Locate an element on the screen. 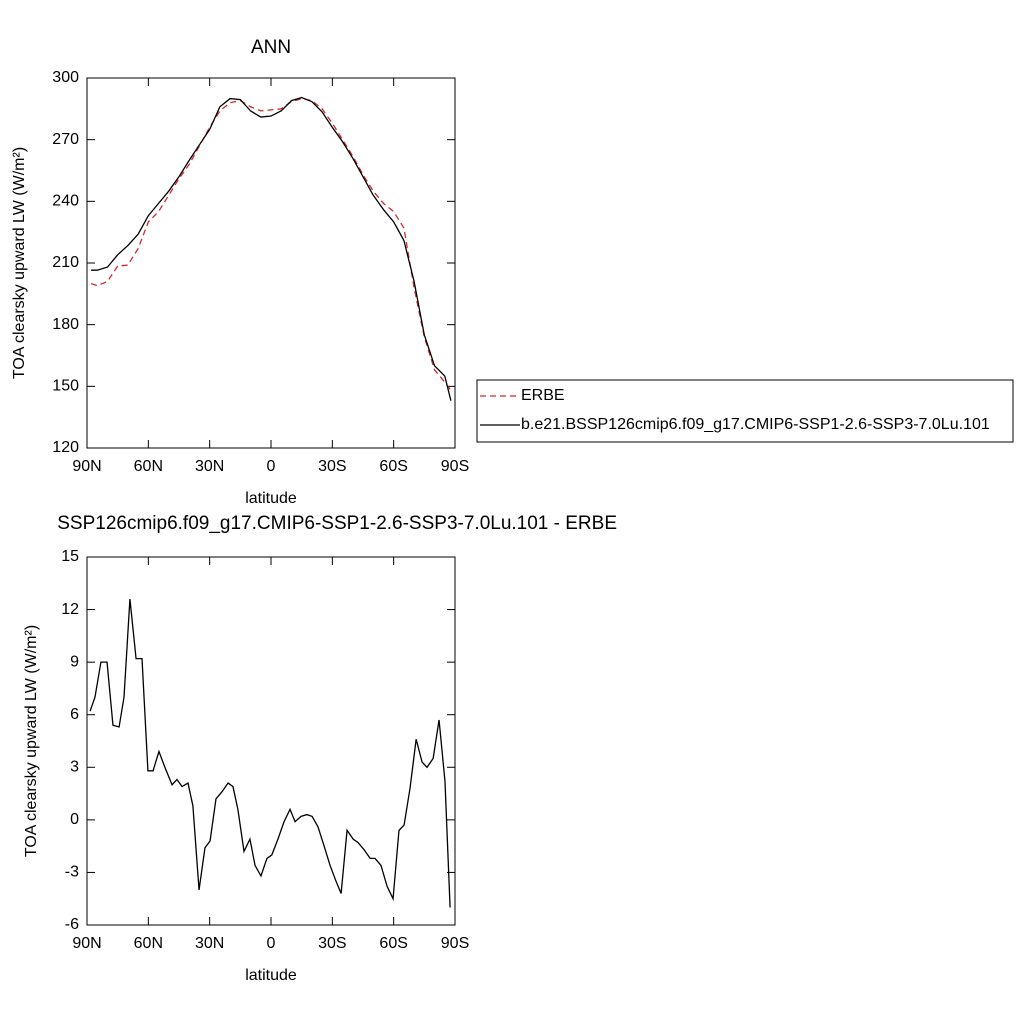 Image resolution: width=1024 pixels, height=1024 pixels. y-tick-label: 15 is located at coordinates (70, 556).